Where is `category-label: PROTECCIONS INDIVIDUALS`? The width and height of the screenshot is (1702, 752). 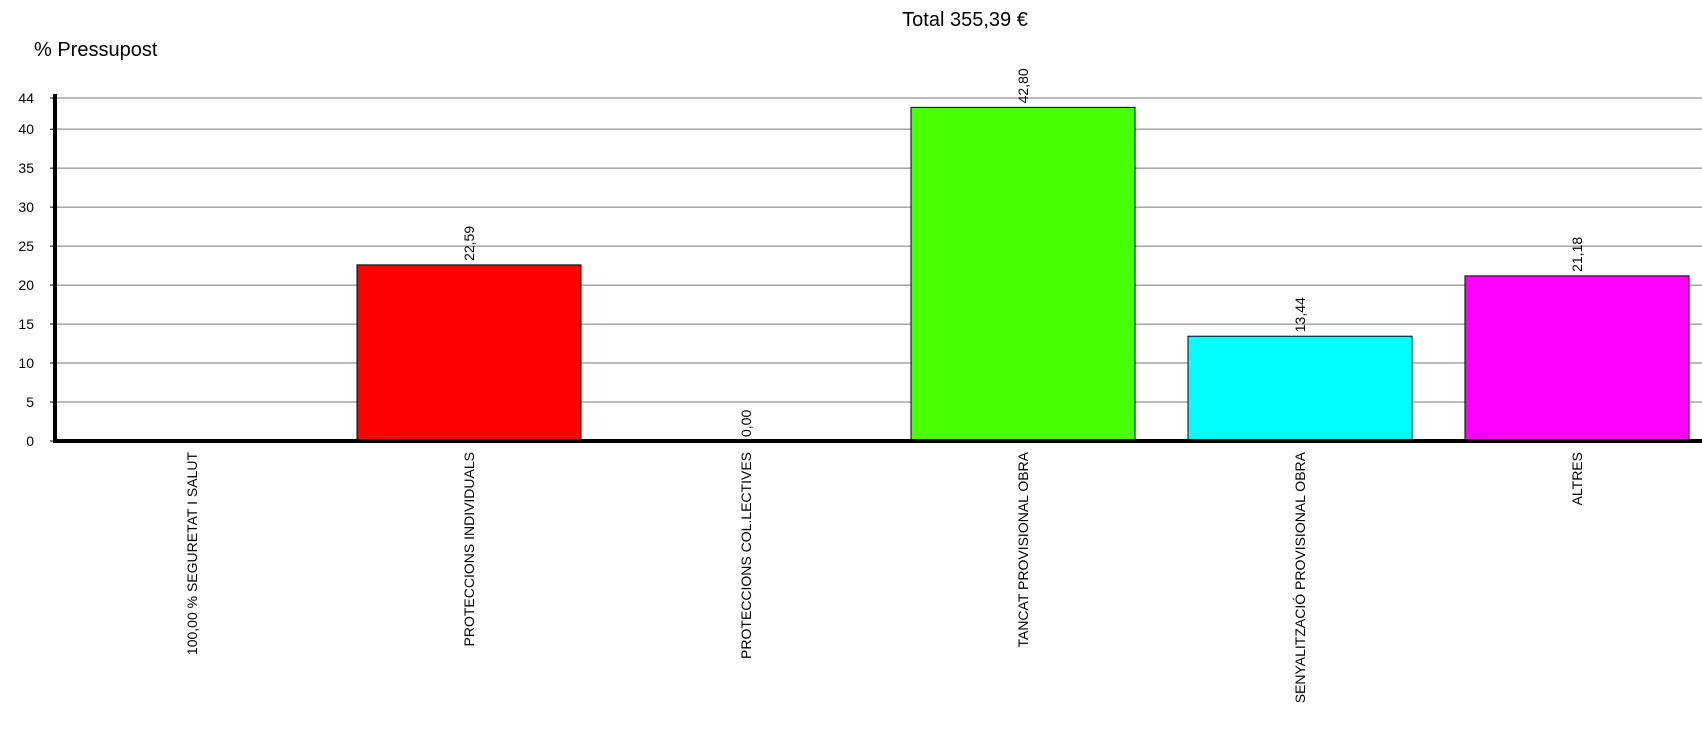
category-label: PROTECCIONS INDIVIDUALS is located at coordinates (469, 549).